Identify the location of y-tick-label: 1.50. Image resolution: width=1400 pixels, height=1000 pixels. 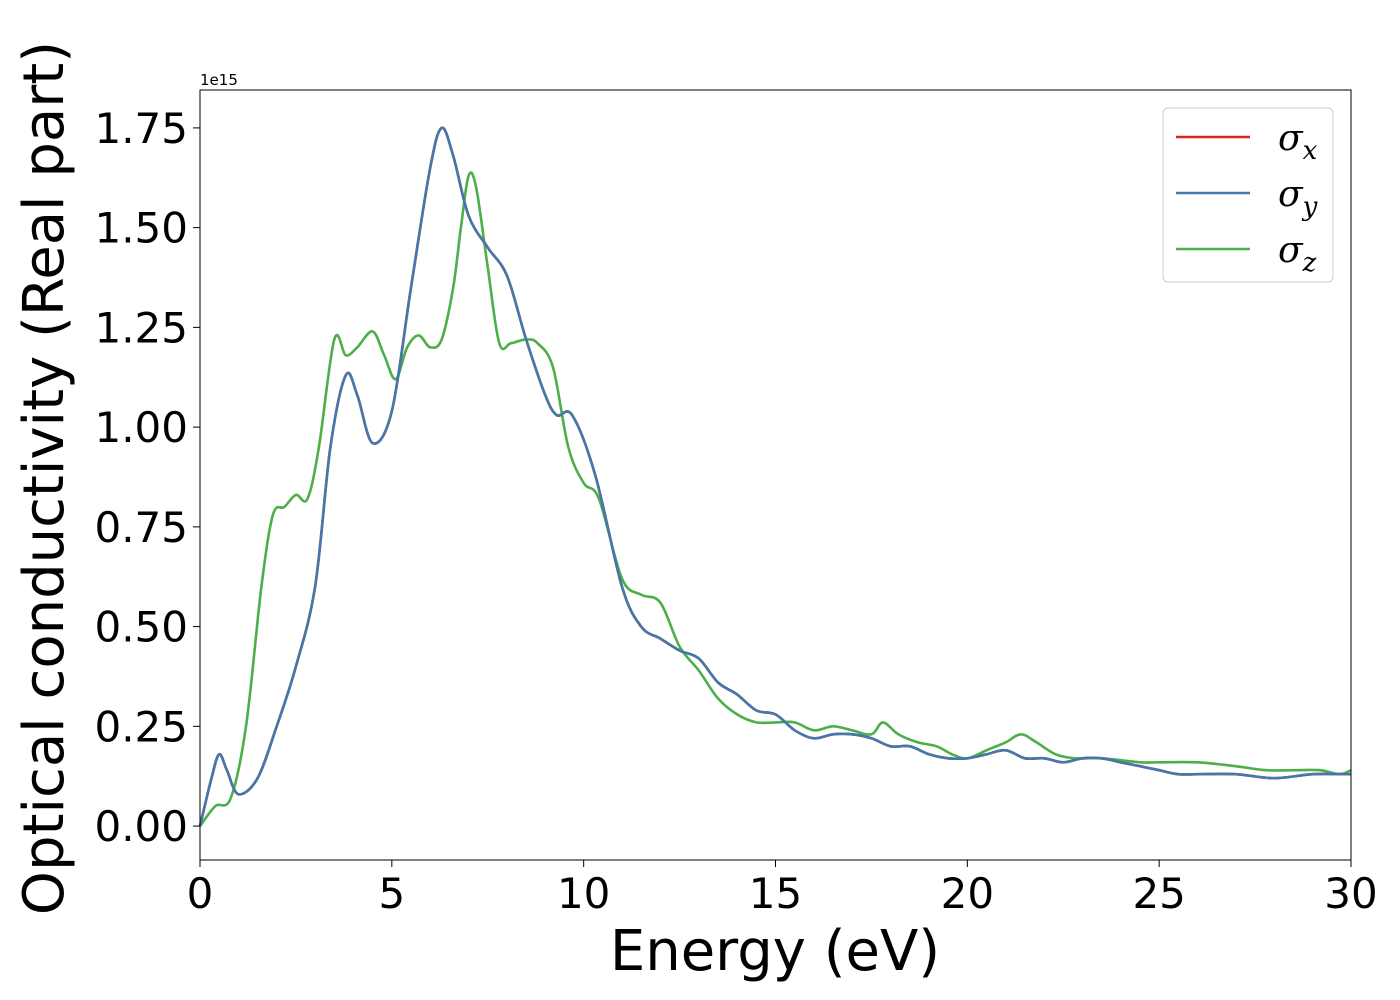
(141, 228).